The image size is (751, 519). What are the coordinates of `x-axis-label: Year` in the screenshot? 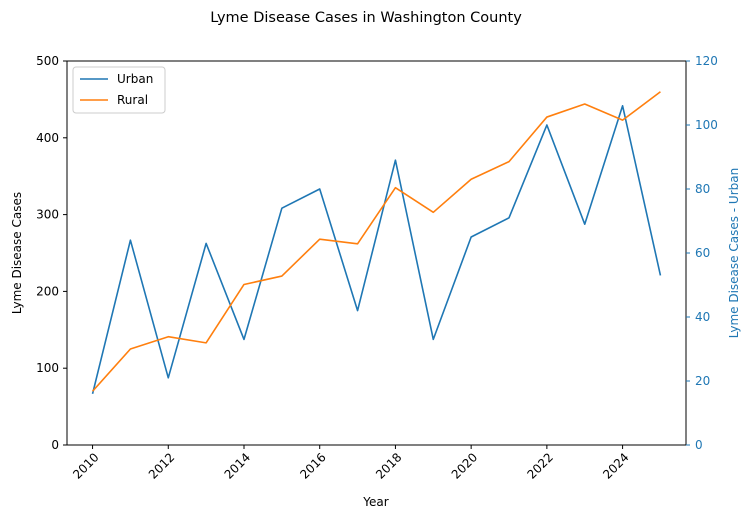 It's located at (375, 502).